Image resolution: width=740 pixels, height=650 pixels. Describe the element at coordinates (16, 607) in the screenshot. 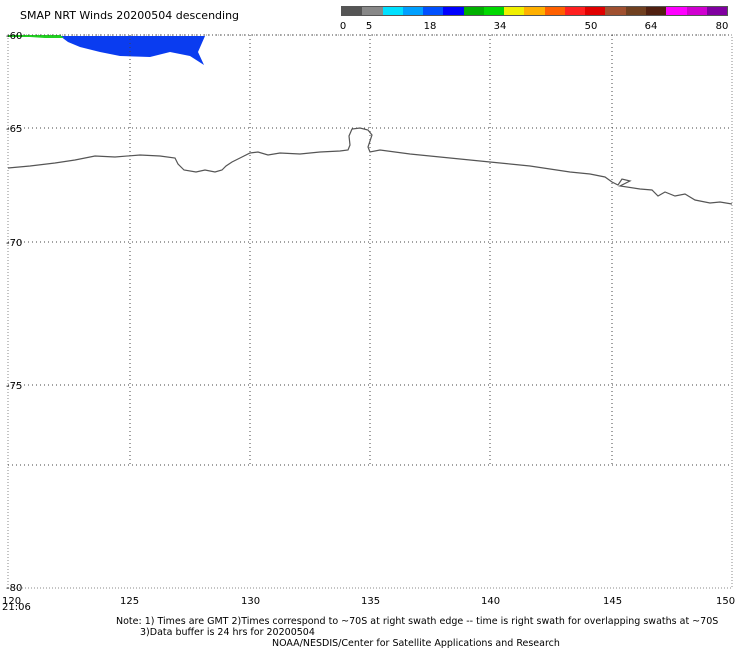

I see `swath-time-label: 21:06` at that location.